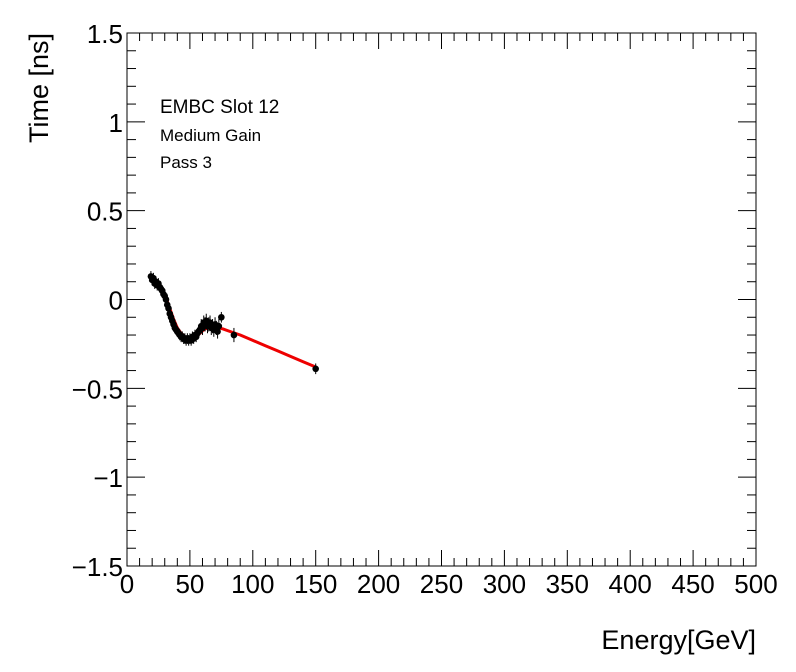  What do you see at coordinates (441, 584) in the screenshot?
I see `x-tick-label: 250` at bounding box center [441, 584].